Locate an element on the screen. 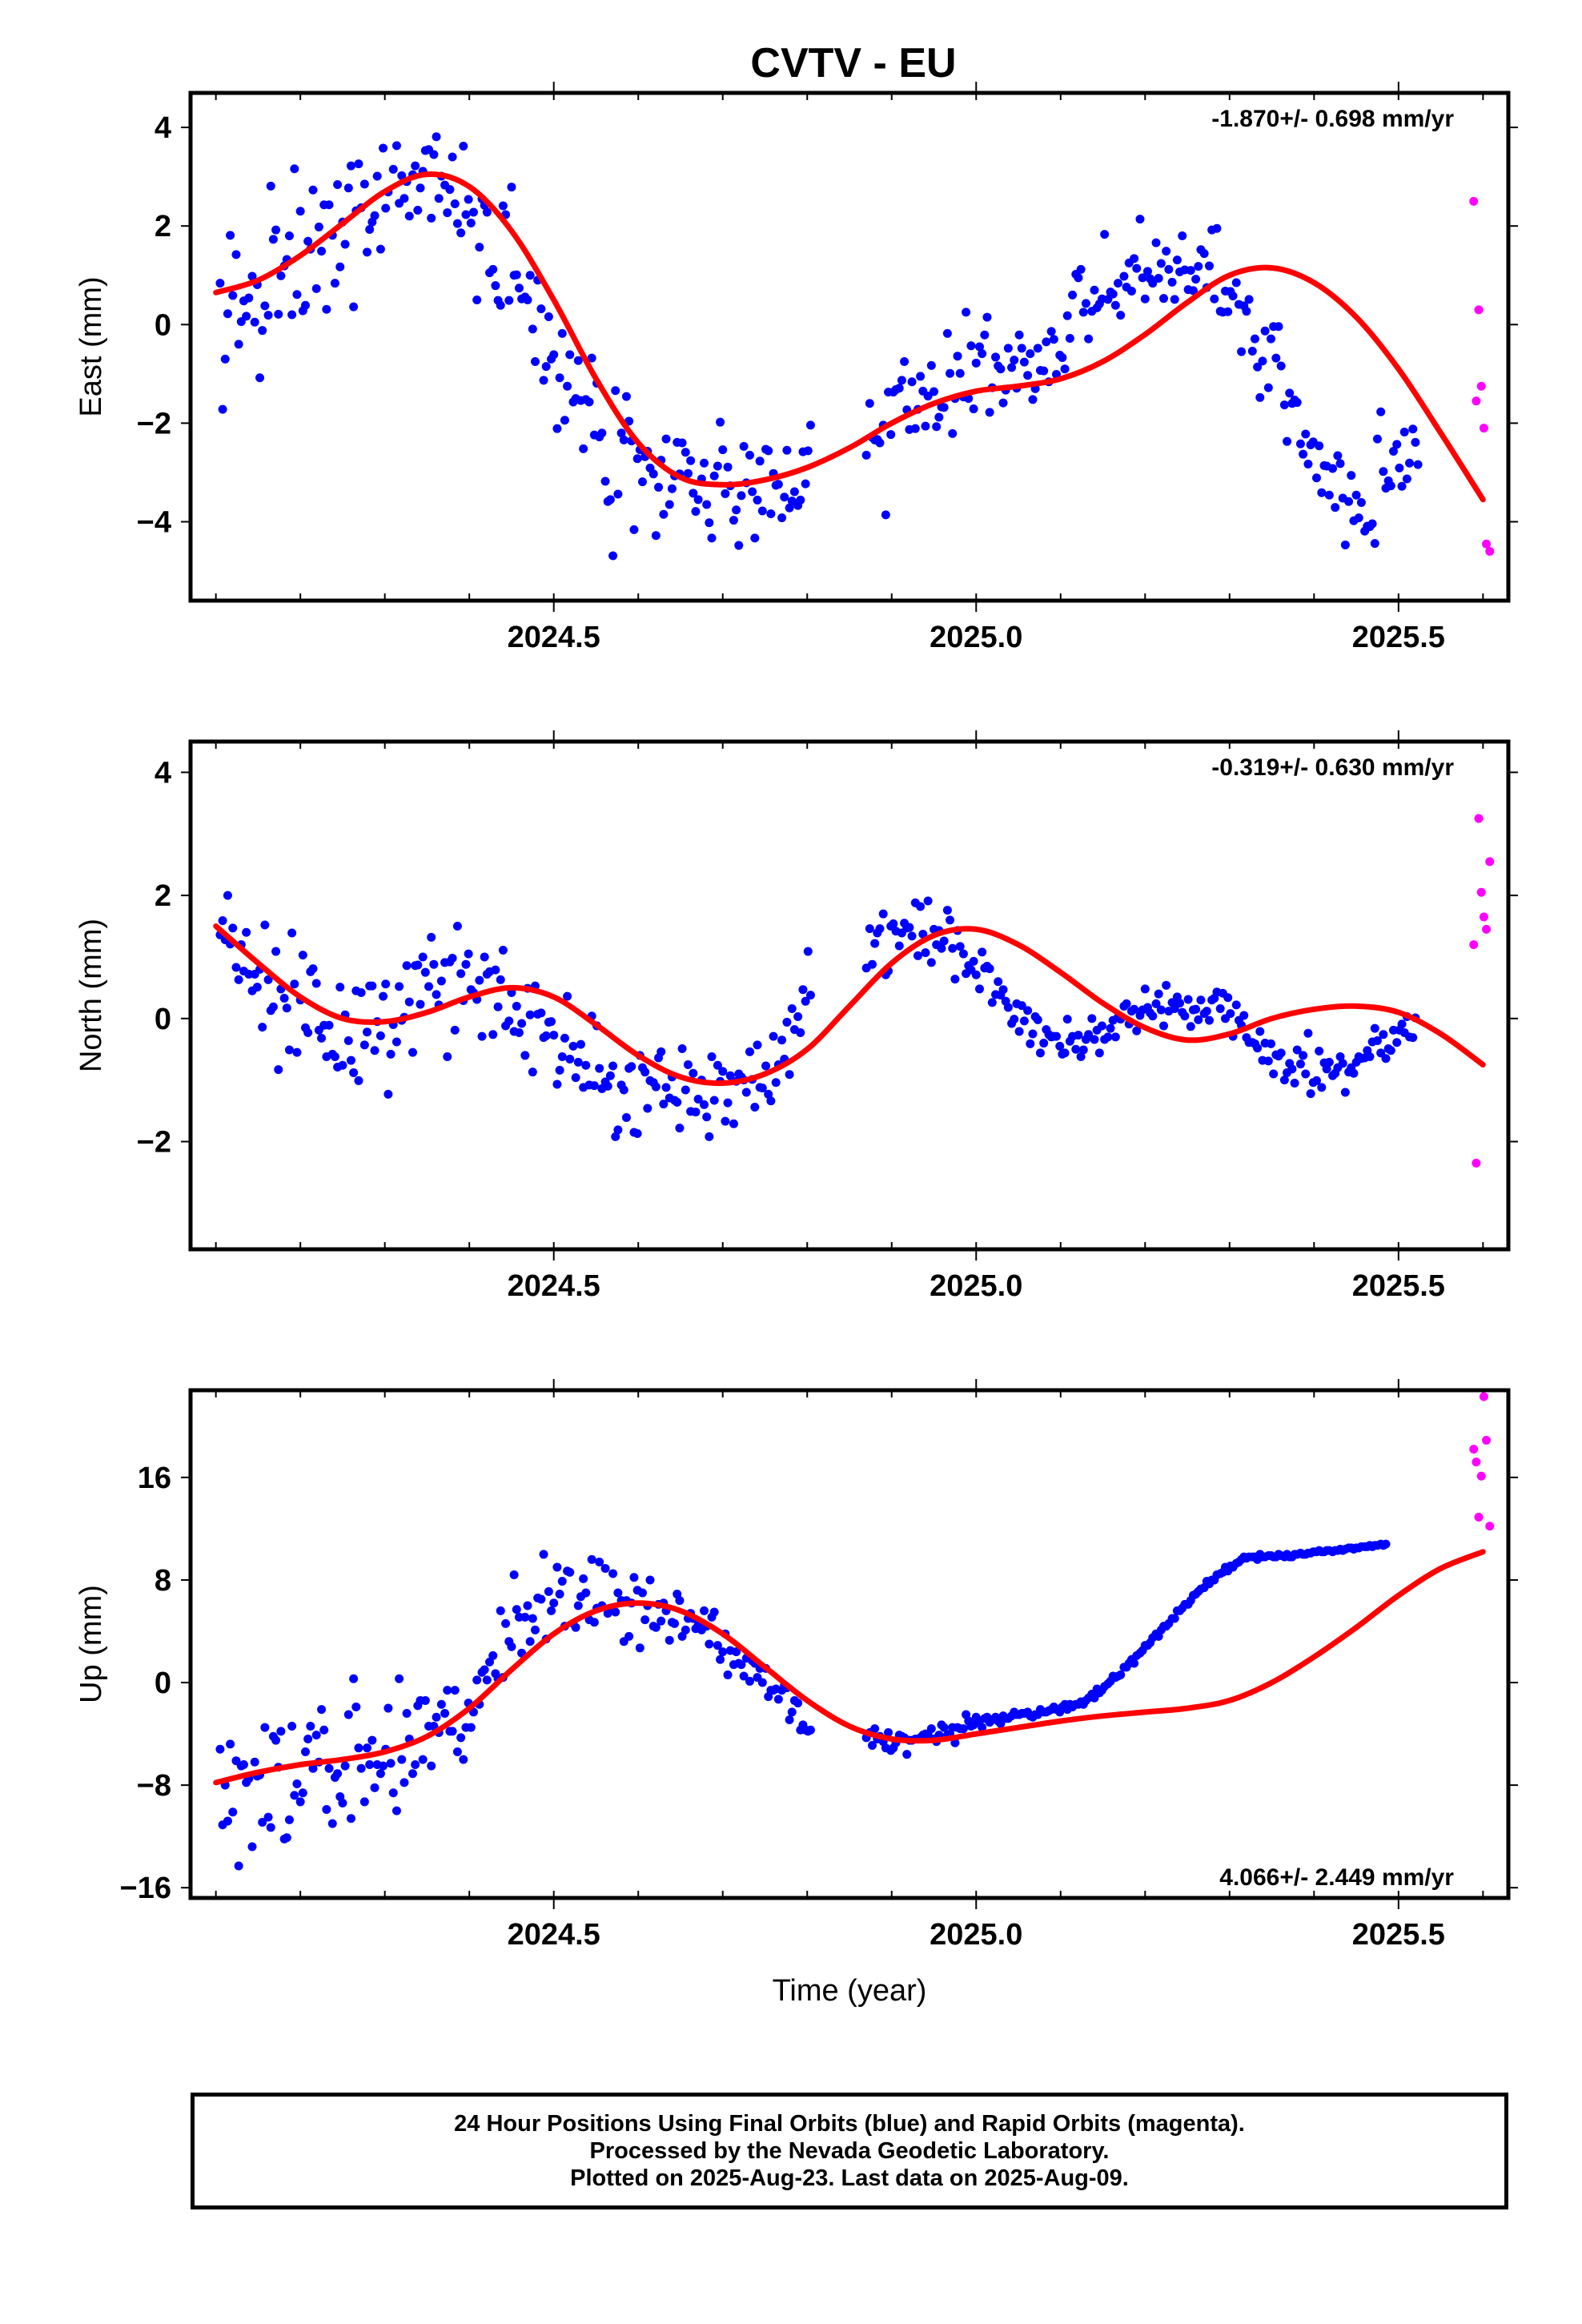 This screenshot has height=2324, width=1582. east-rapid-point is located at coordinates (1484, 429).